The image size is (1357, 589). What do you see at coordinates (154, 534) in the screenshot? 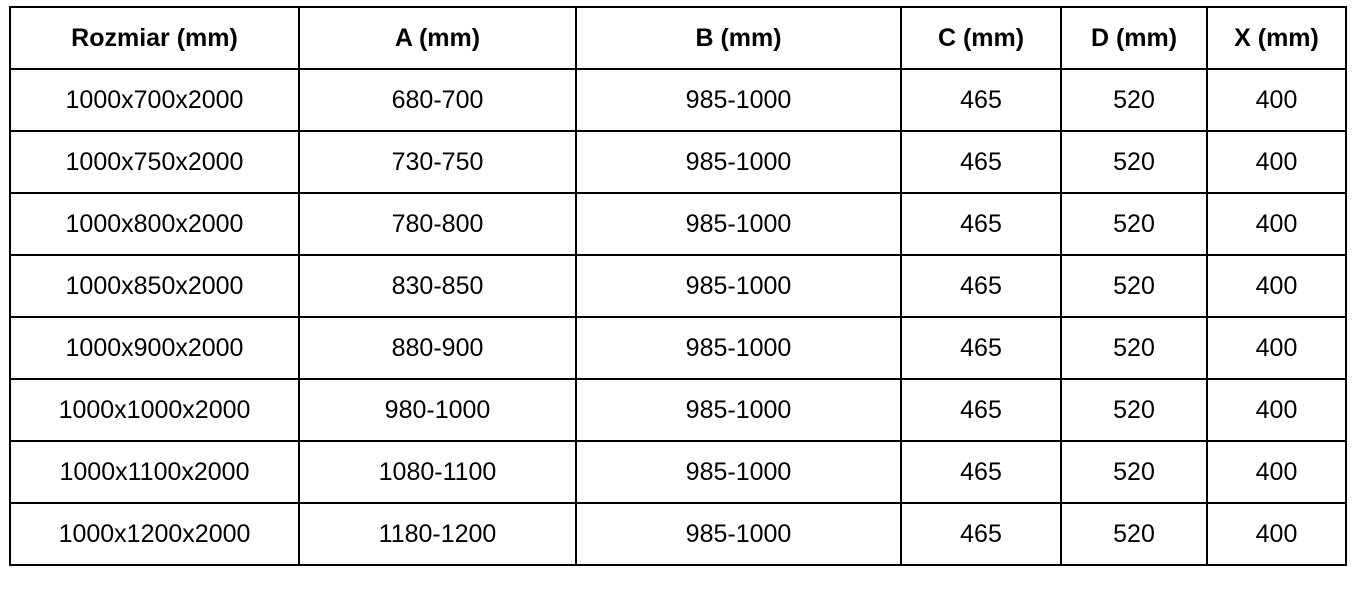
I see `table-cell: 1000x1200x2000` at bounding box center [154, 534].